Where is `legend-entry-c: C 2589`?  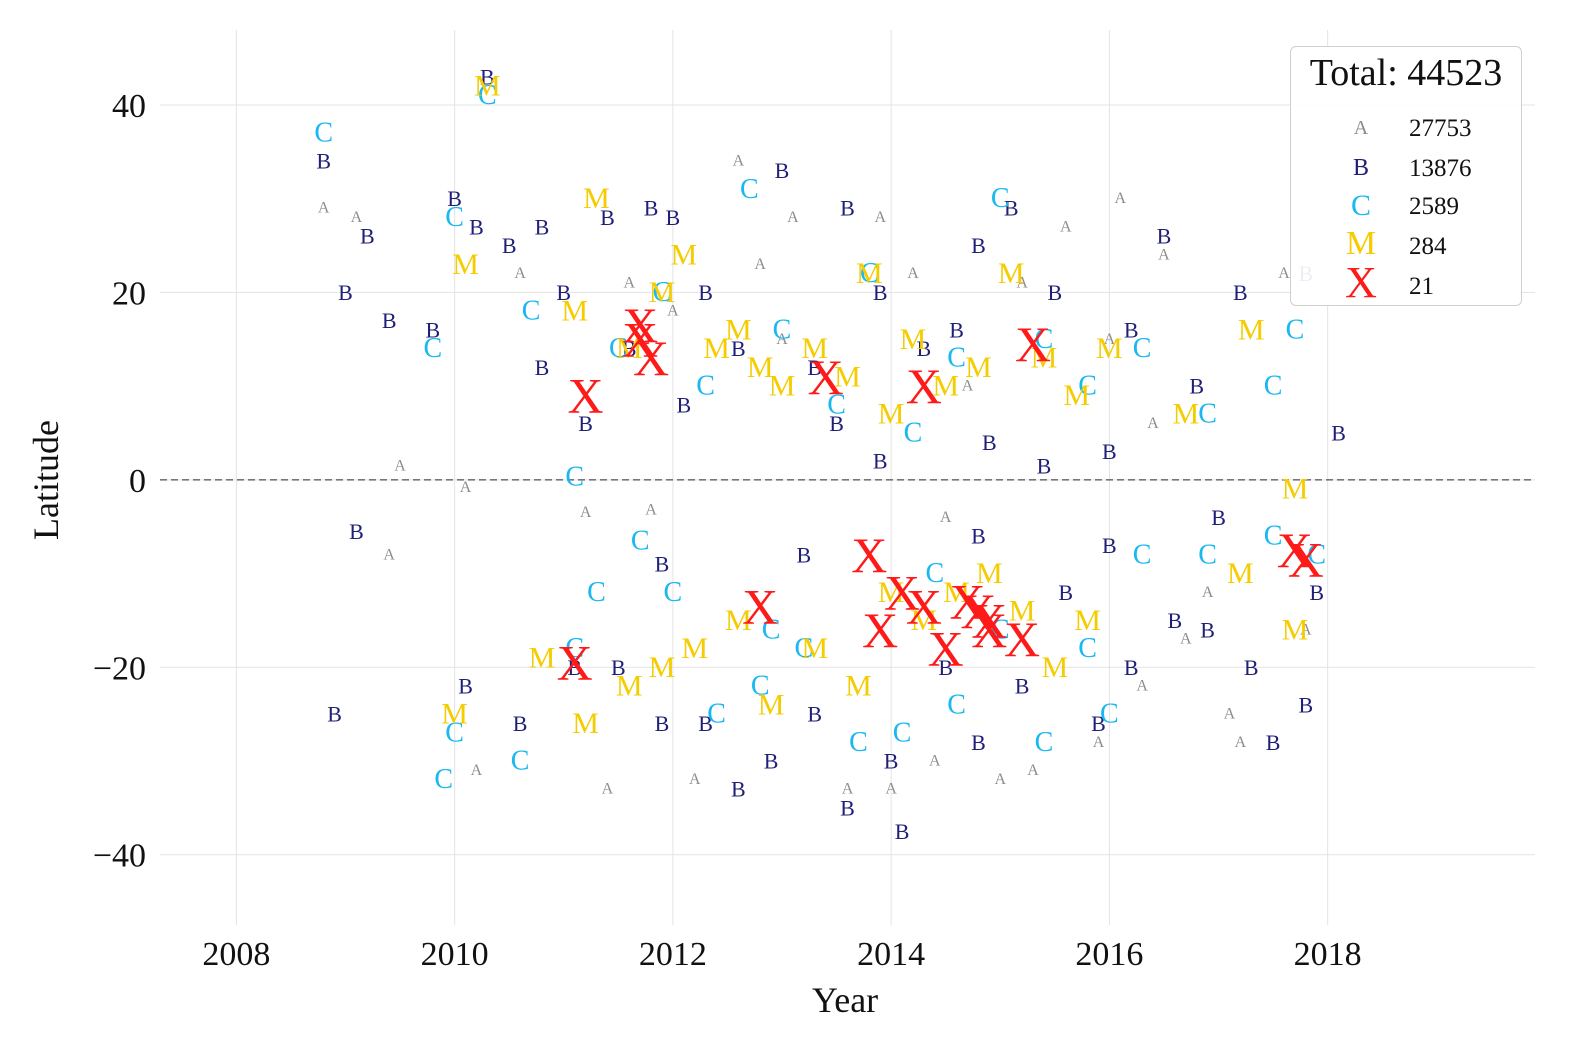 legend-entry-c: C 2589 is located at coordinates (1406, 207).